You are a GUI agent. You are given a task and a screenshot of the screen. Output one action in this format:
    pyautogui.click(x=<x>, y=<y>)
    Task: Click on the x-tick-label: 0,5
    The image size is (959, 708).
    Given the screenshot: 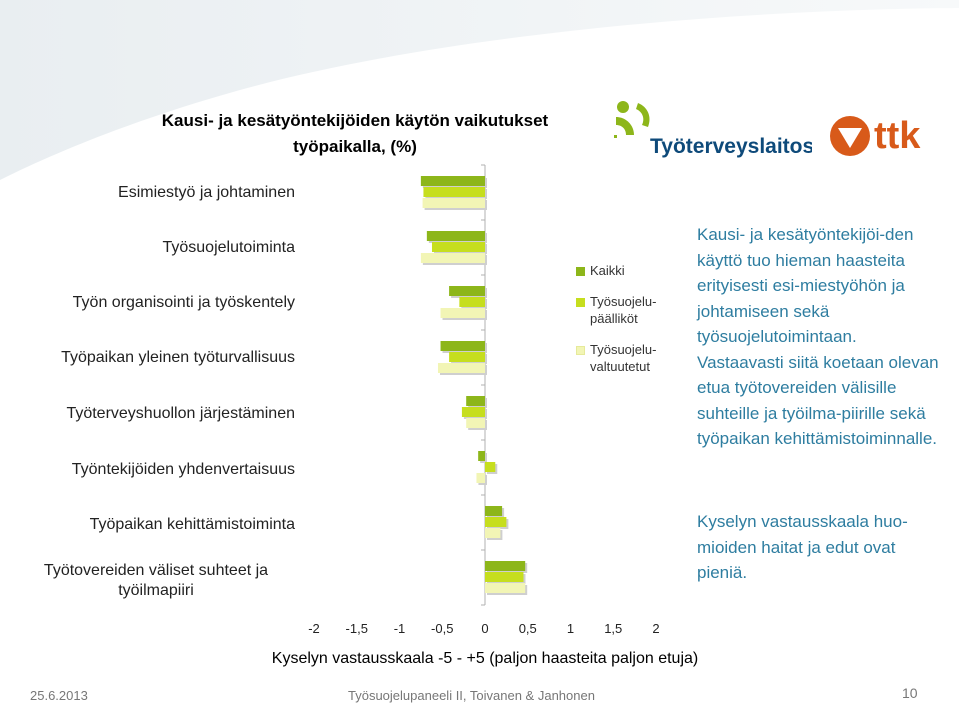 What is the action you would take?
    pyautogui.click(x=528, y=628)
    